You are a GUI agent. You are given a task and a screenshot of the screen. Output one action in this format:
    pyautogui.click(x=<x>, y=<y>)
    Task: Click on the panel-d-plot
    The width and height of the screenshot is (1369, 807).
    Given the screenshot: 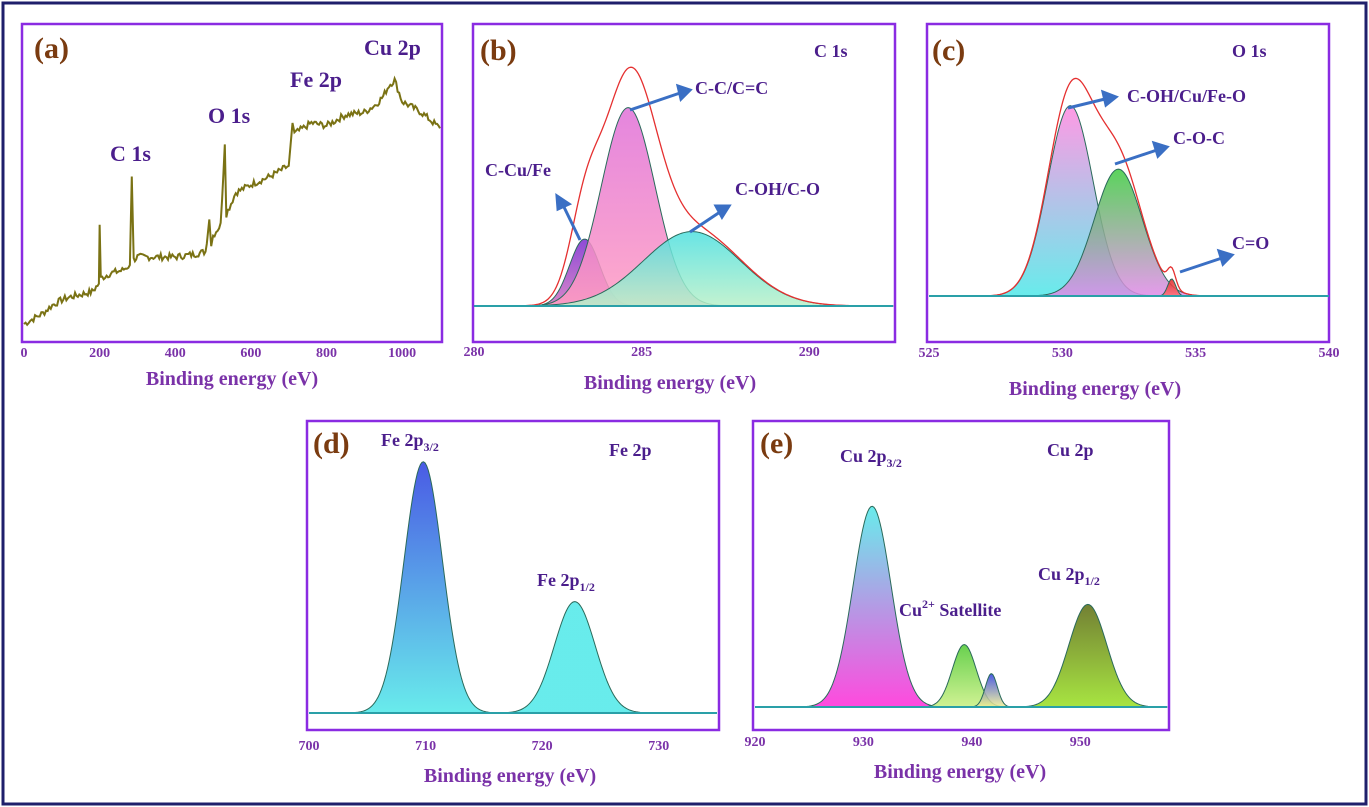 What is the action you would take?
    pyautogui.click(x=513, y=587)
    